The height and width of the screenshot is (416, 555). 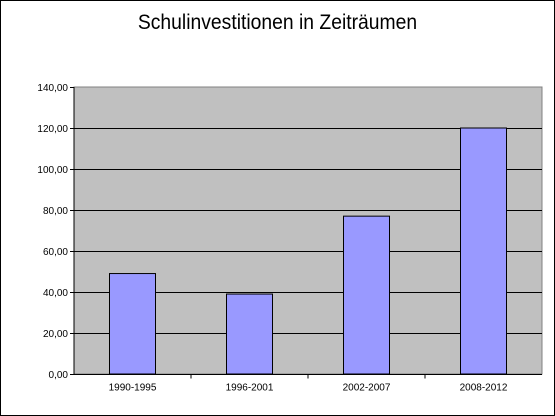 What do you see at coordinates (308, 384) in the screenshot?
I see `x-axis: 1990-1995 1996-2001 2002-2007 2008-2012` at bounding box center [308, 384].